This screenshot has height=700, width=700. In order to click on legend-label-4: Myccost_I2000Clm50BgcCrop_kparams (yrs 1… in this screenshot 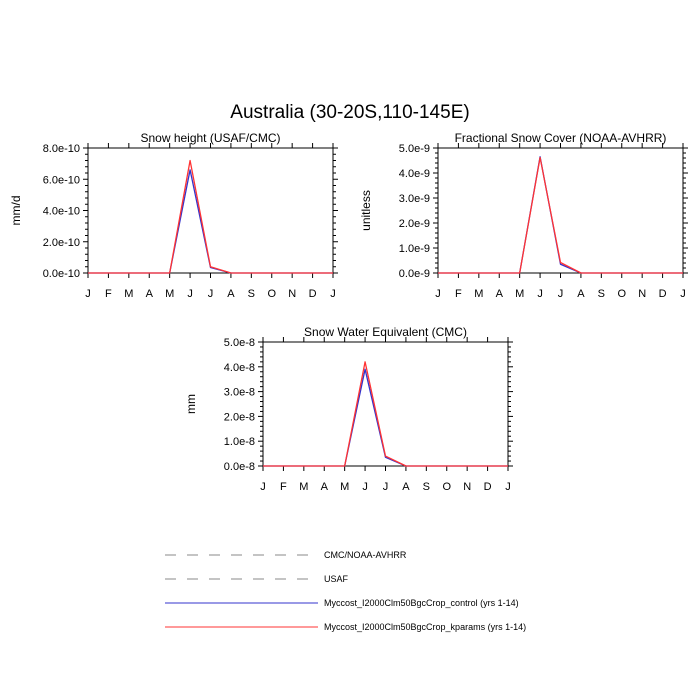, I will do `click(425, 627)`.